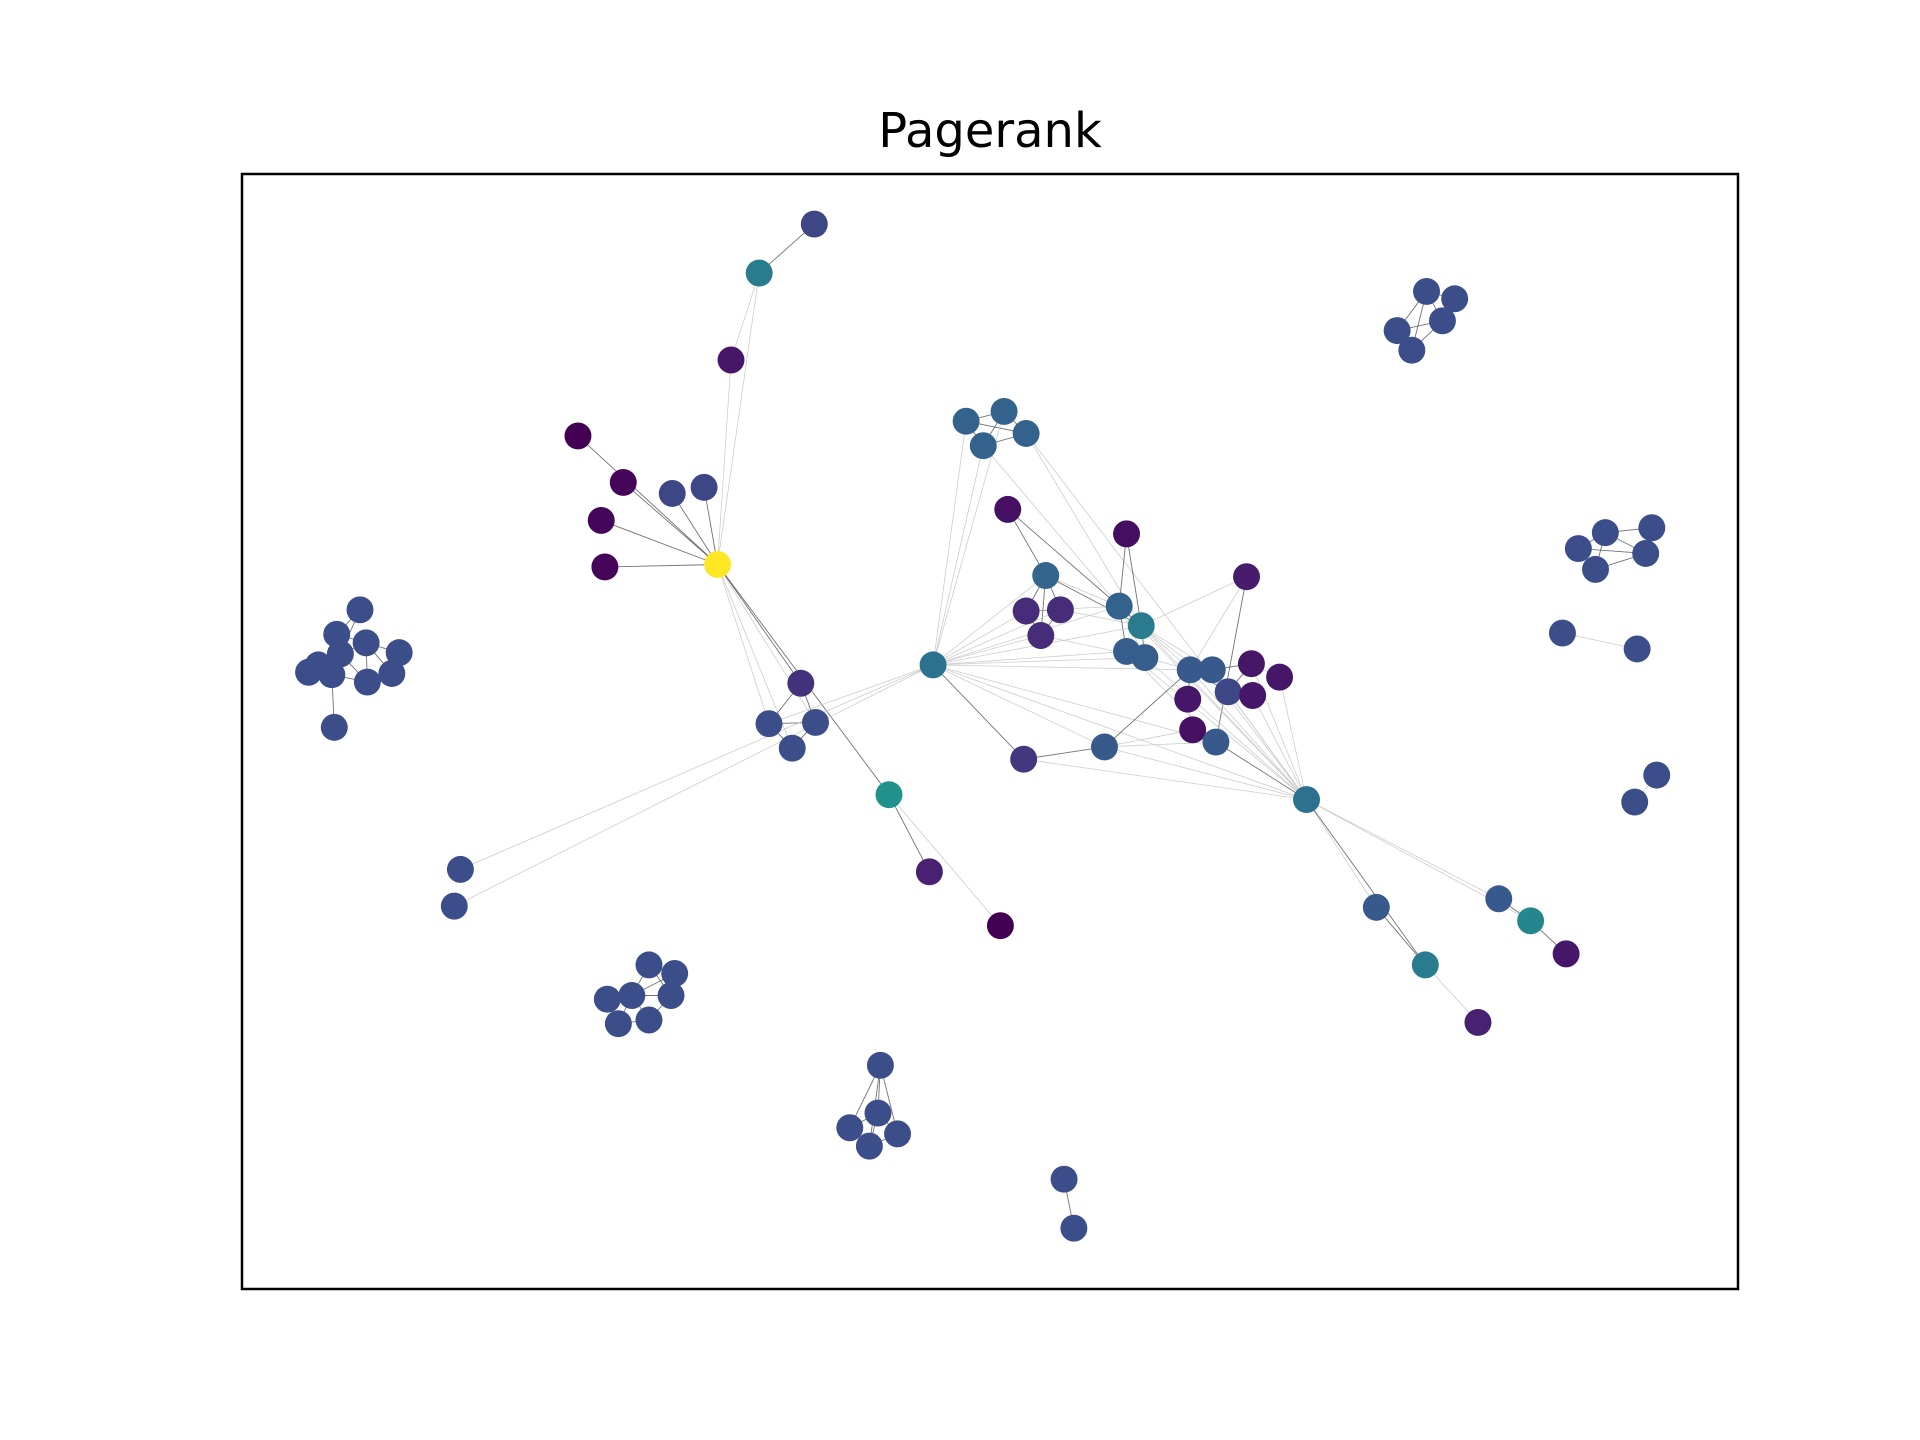 Image resolution: width=1920 pixels, height=1440 pixels. I want to click on edge-n10-n13, so click(766, 643).